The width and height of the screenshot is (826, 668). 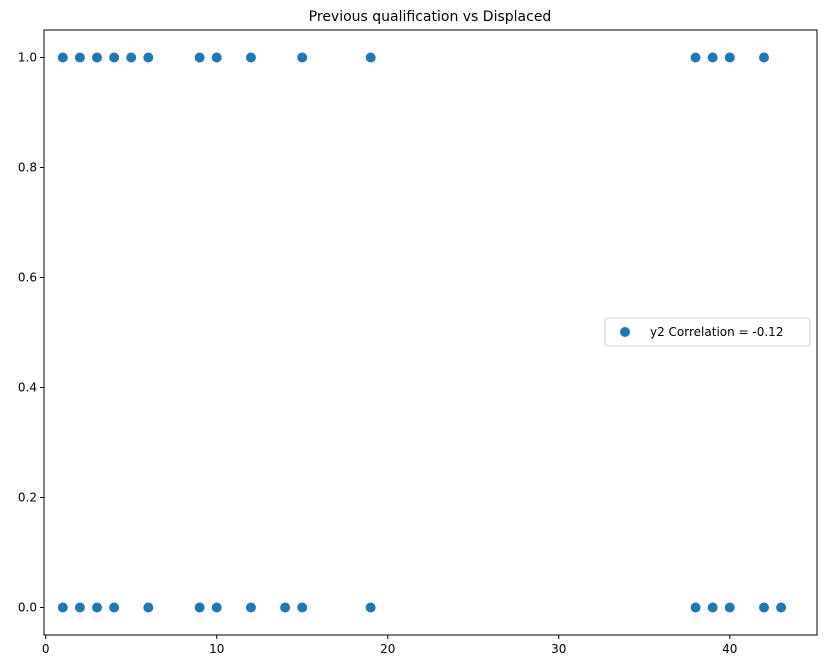 What do you see at coordinates (716, 332) in the screenshot?
I see `legend-label: y2 Correlation = -0.12` at bounding box center [716, 332].